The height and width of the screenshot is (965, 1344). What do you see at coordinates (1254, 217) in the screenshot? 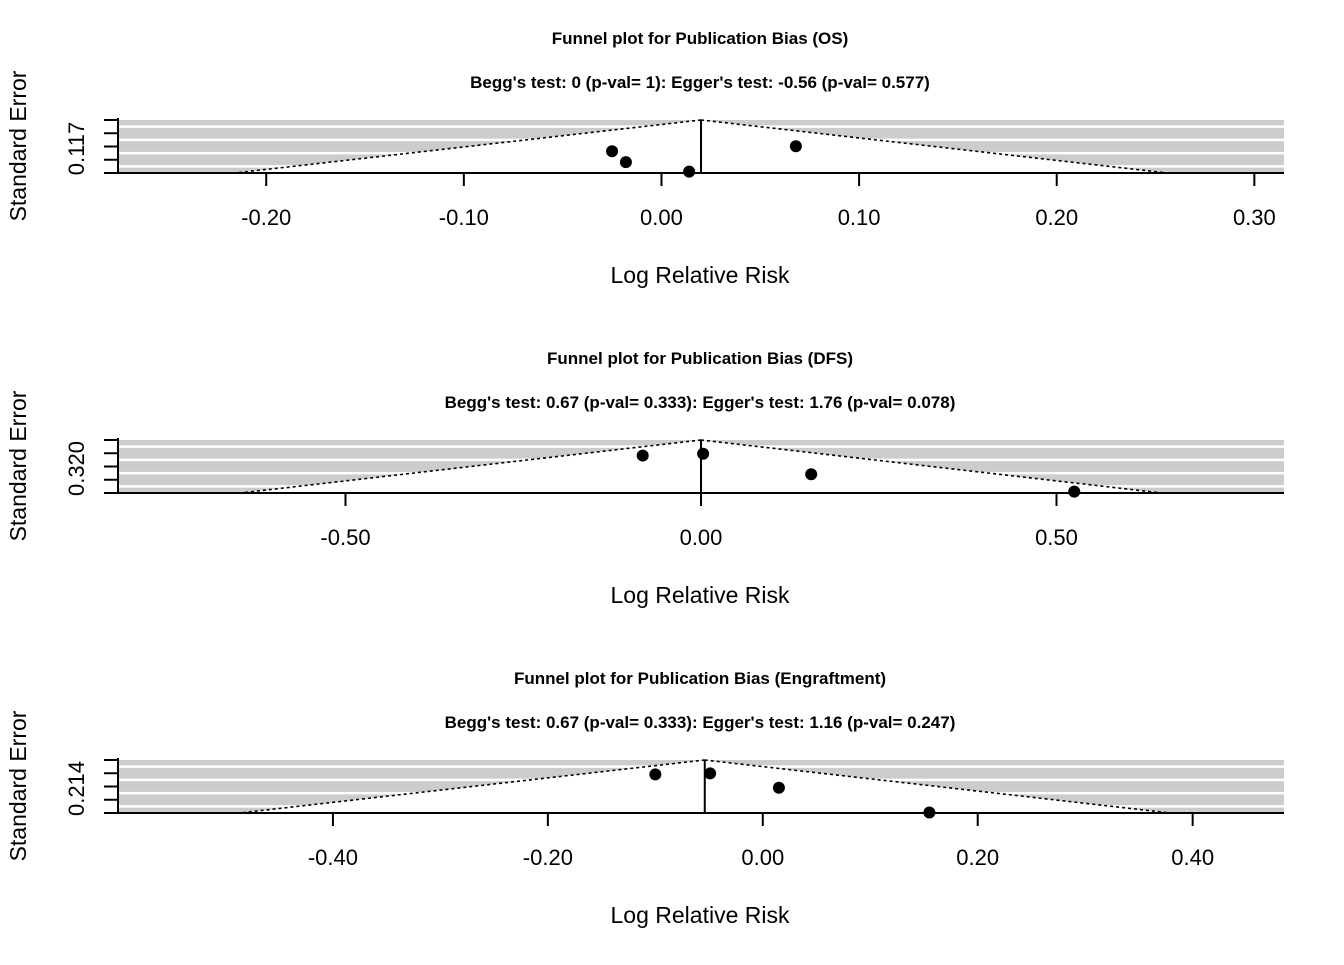
I see `x-tick-label: 0.30` at bounding box center [1254, 217].